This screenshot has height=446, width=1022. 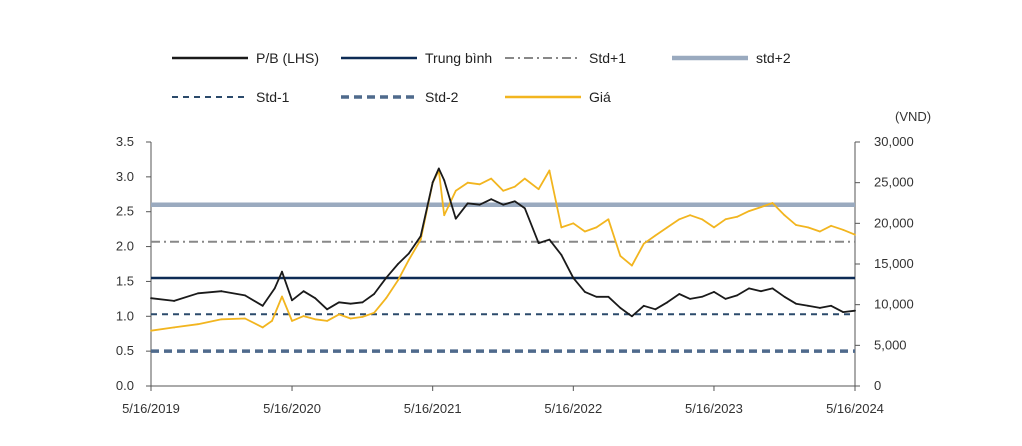 I want to click on x-tick-label: 5/16/2019, so click(x=151, y=408).